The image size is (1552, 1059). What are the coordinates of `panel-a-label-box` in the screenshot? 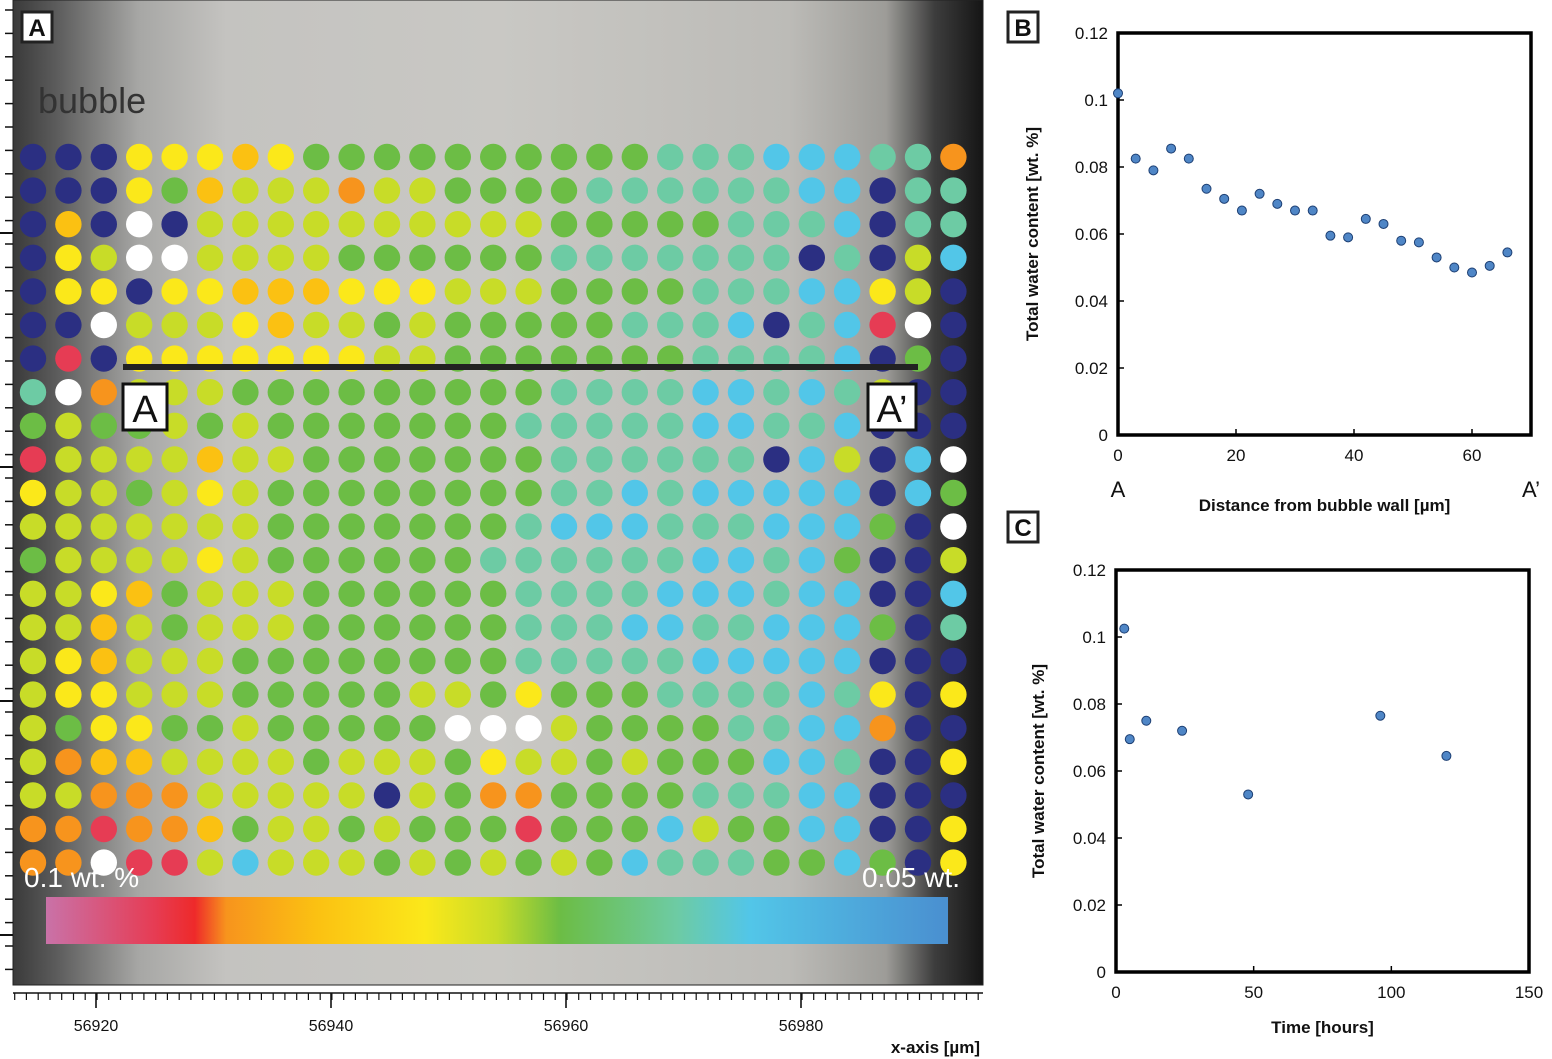 It's located at (37, 27).